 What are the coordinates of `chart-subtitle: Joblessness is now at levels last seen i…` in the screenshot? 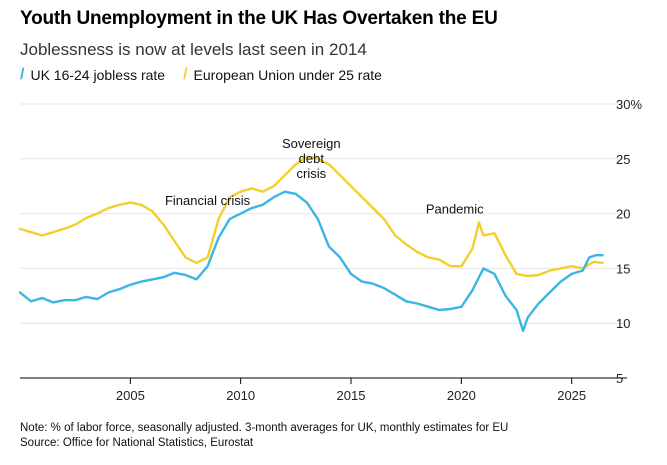 It's located at (193, 49).